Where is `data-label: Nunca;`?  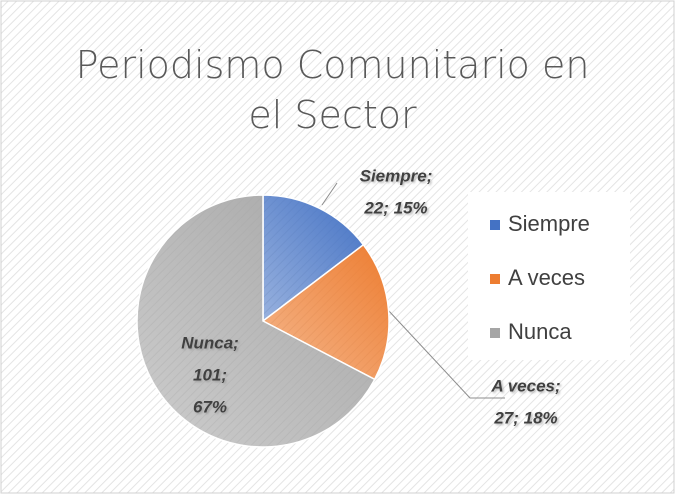
data-label: Nunca; is located at coordinates (210, 342).